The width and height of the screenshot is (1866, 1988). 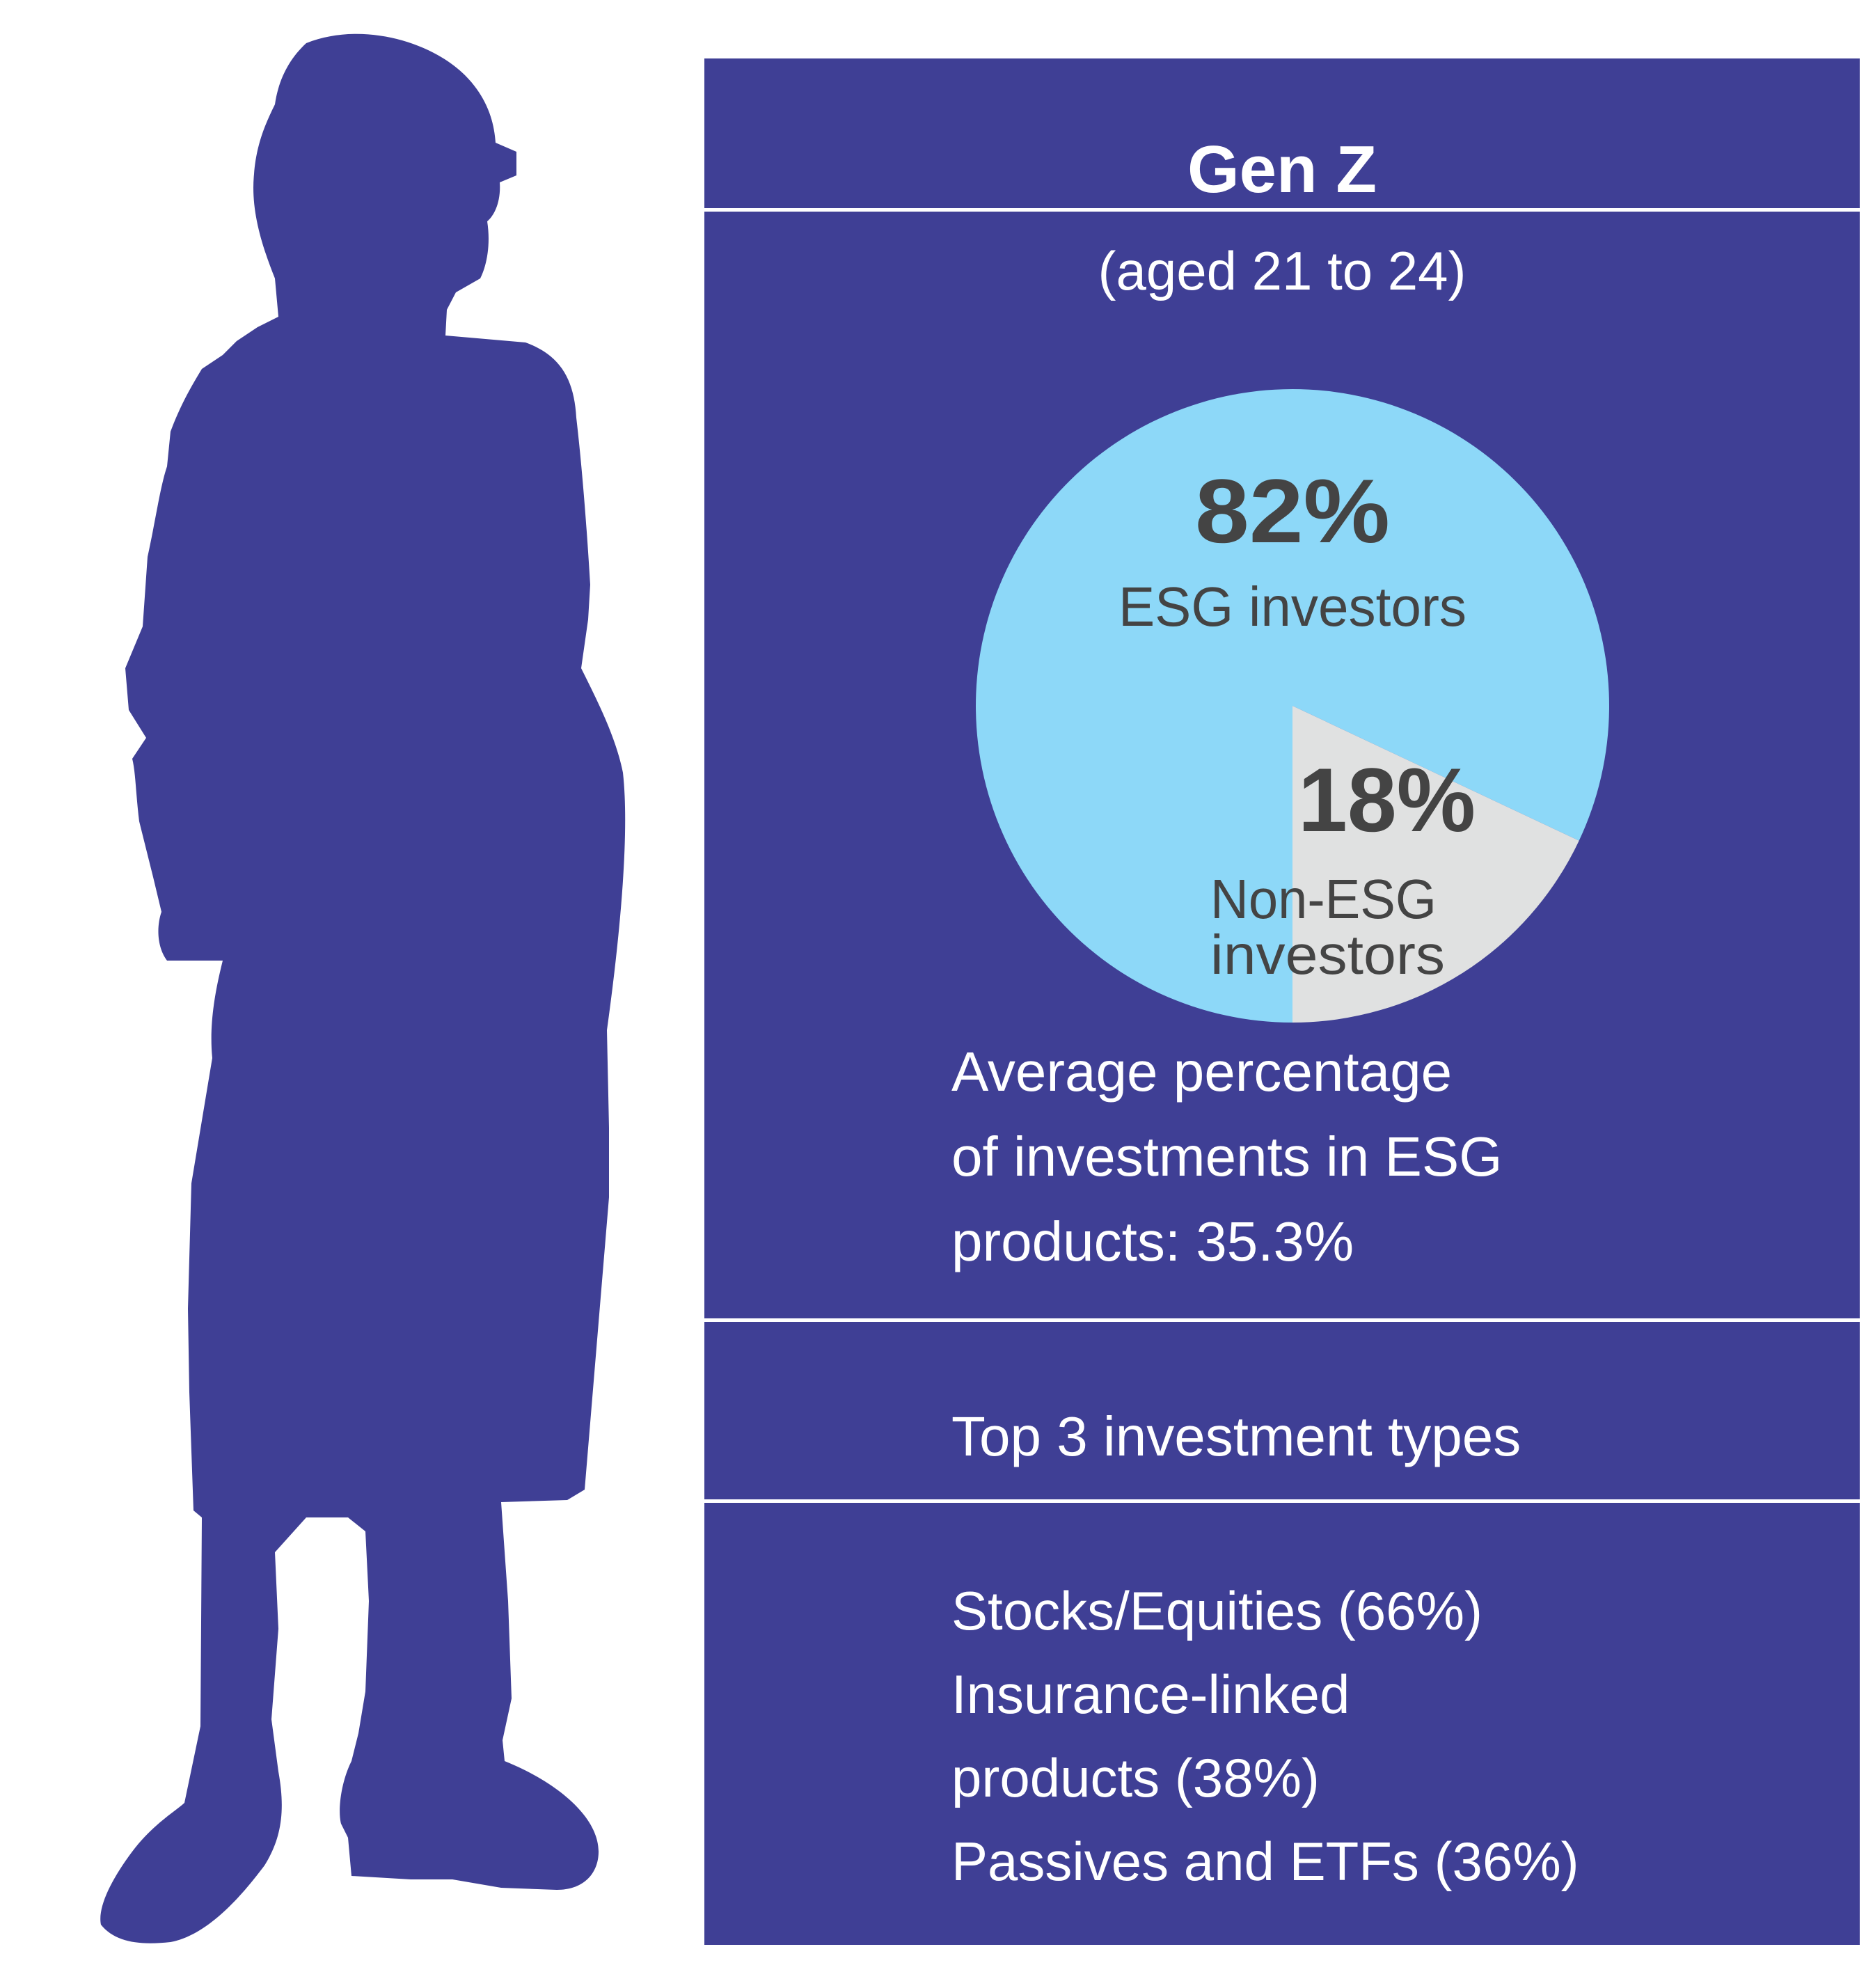 I want to click on non-esg-slice-label-line2: investors, so click(x=1328, y=955).